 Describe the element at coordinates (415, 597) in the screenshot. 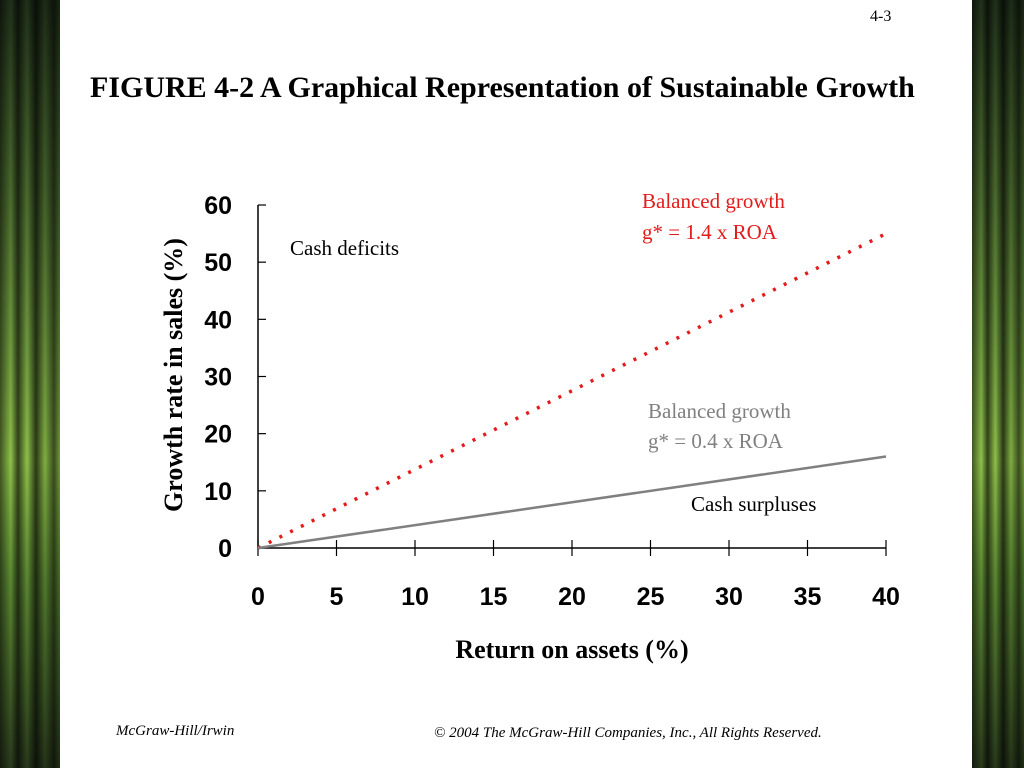

I see `x-tick-label: 10` at that location.